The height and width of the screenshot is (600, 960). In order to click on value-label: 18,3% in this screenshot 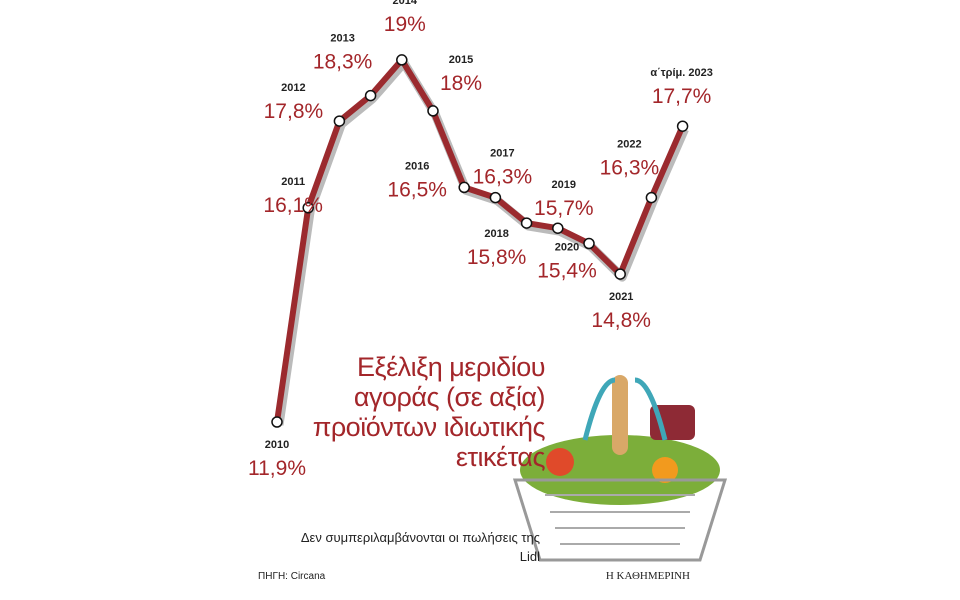, I will do `click(343, 62)`.